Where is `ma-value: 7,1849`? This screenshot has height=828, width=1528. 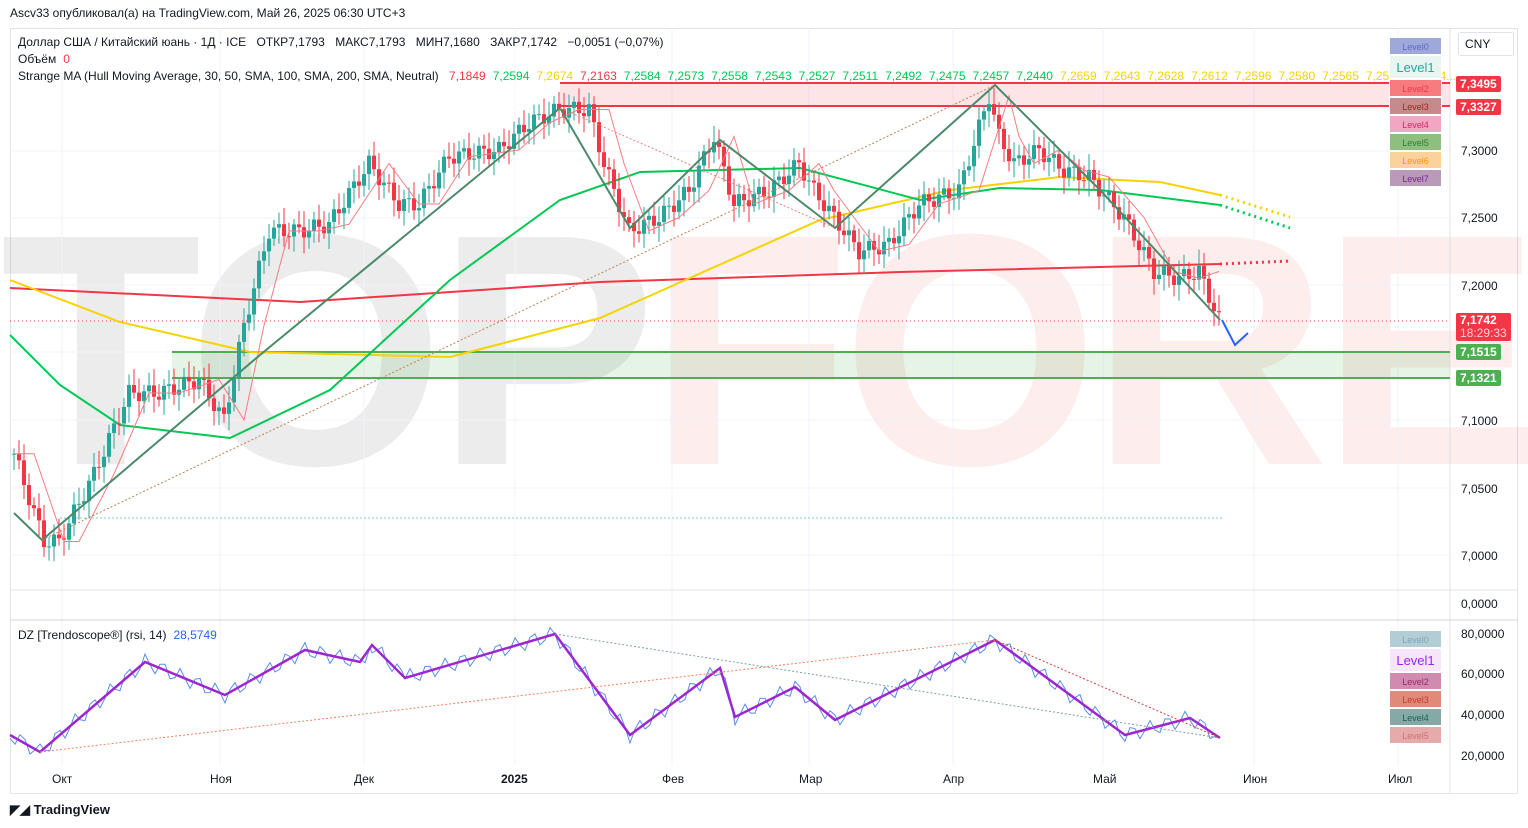
ma-value: 7,1849 is located at coordinates (467, 76).